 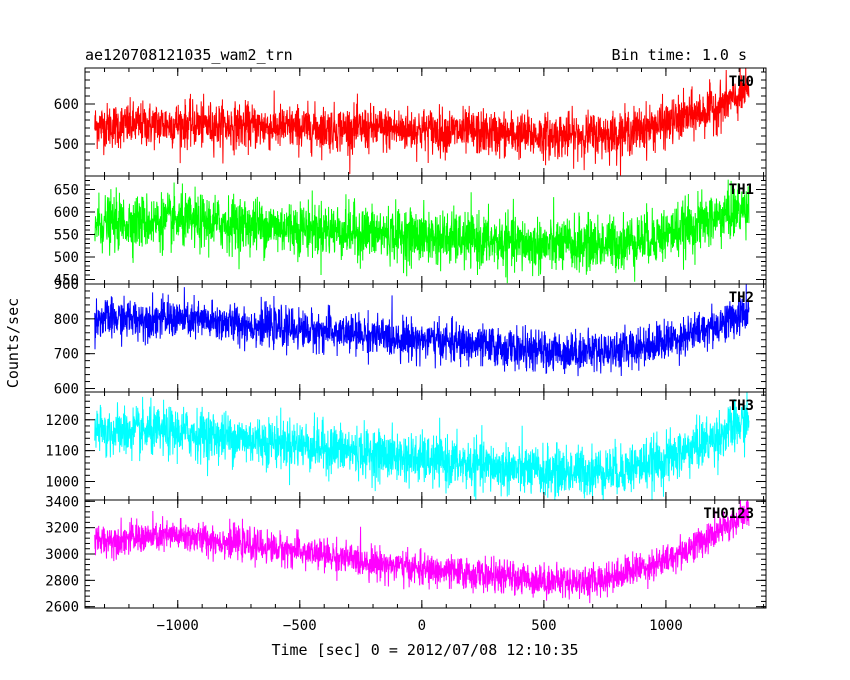 I want to click on series-th1-line, so click(x=422, y=231).